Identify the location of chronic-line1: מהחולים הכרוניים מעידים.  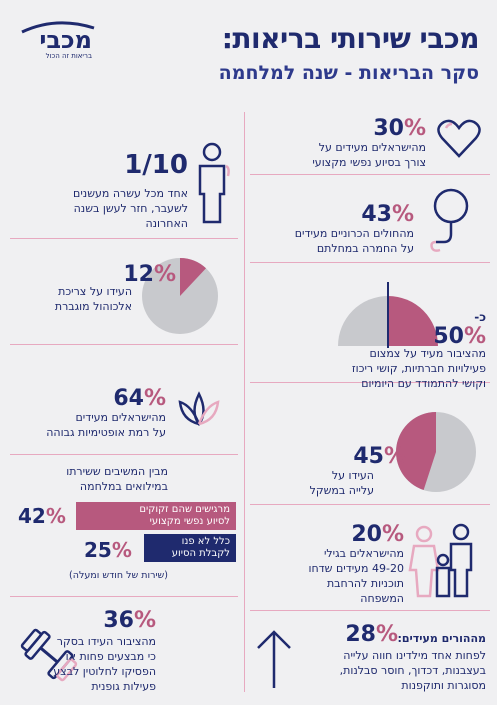
(354, 233).